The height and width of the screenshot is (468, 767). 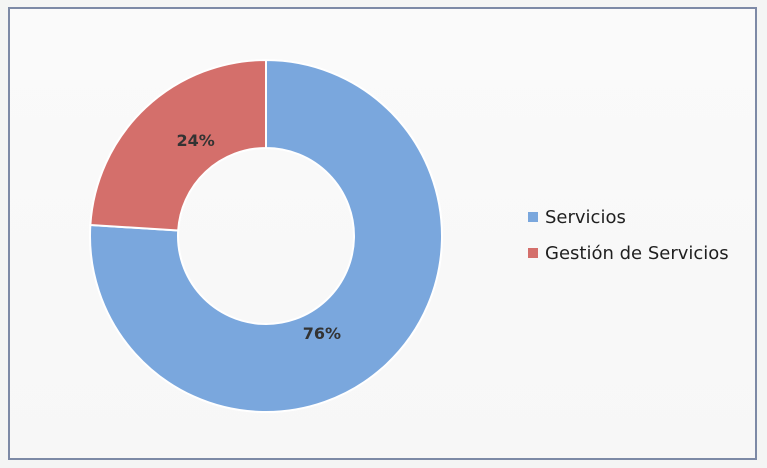 I want to click on data-label-servicios: 76%, so click(x=322, y=333).